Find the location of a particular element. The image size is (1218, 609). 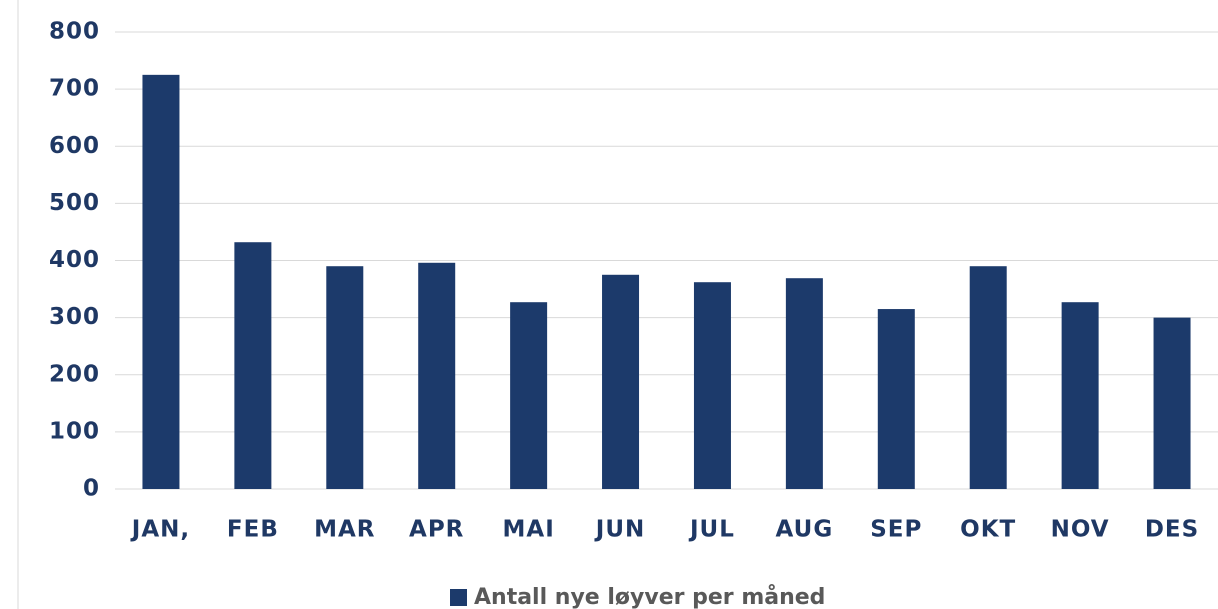

x-tick-label: JUN is located at coordinates (619, 530).